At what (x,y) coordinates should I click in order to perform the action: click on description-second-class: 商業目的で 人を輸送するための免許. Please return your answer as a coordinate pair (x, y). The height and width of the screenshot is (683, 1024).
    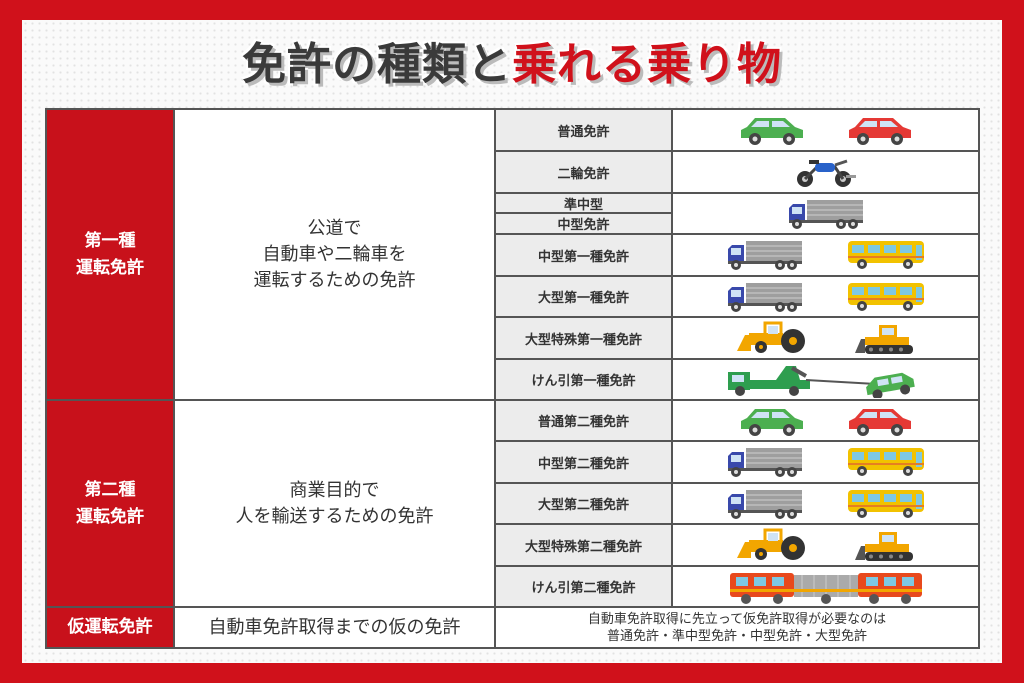
    Looking at the image, I should click on (334, 503).